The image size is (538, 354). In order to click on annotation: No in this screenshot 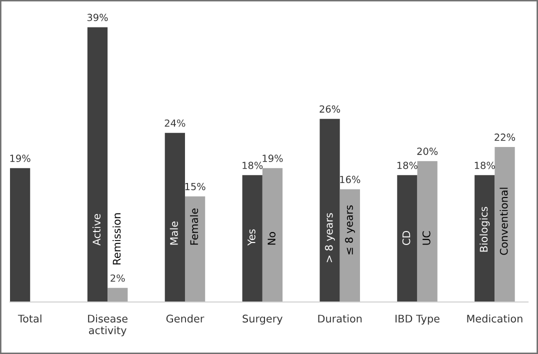, I will do `click(272, 238)`.